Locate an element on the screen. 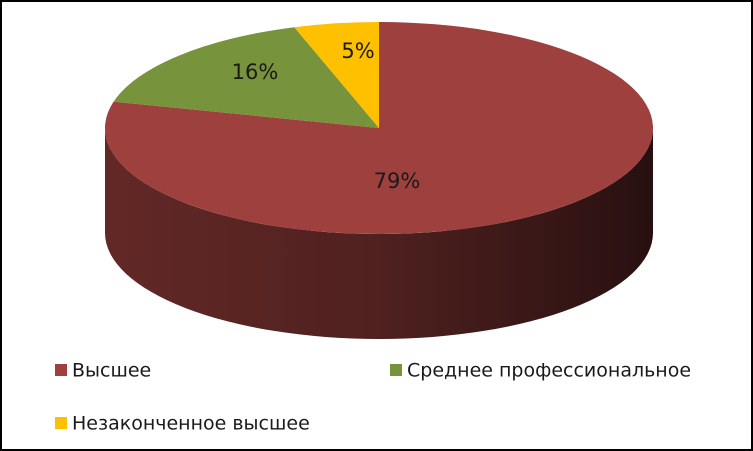  data-label: 16% is located at coordinates (255, 72).